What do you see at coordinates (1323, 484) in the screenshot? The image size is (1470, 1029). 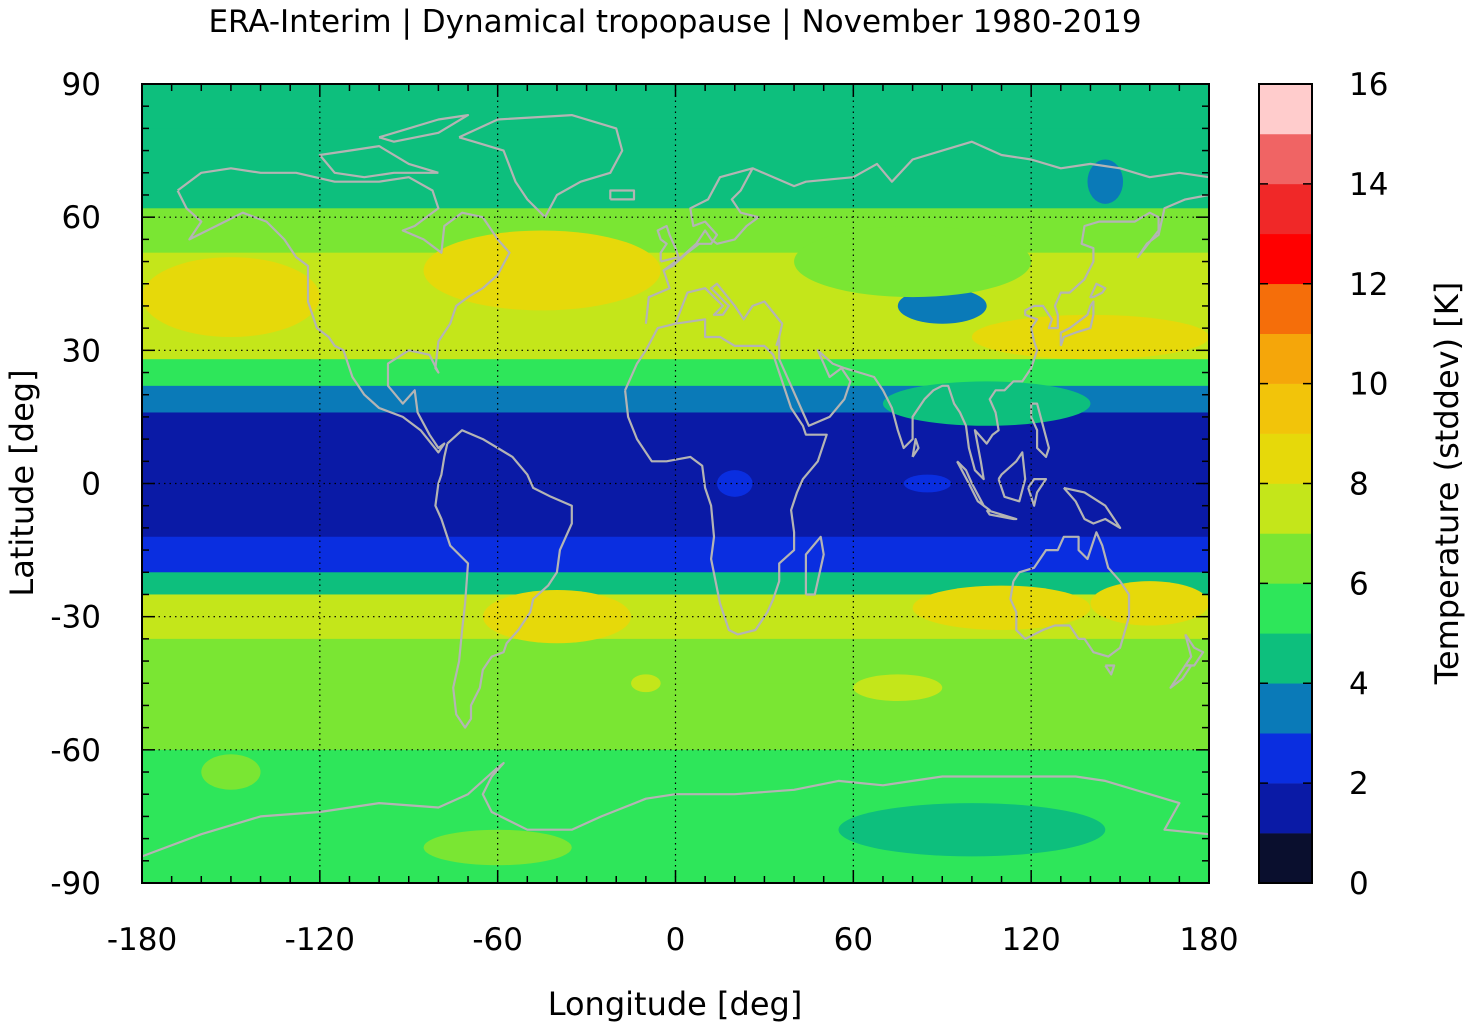 I see `colorbar: 16 14 12 10 8 6 4 2 0` at bounding box center [1323, 484].